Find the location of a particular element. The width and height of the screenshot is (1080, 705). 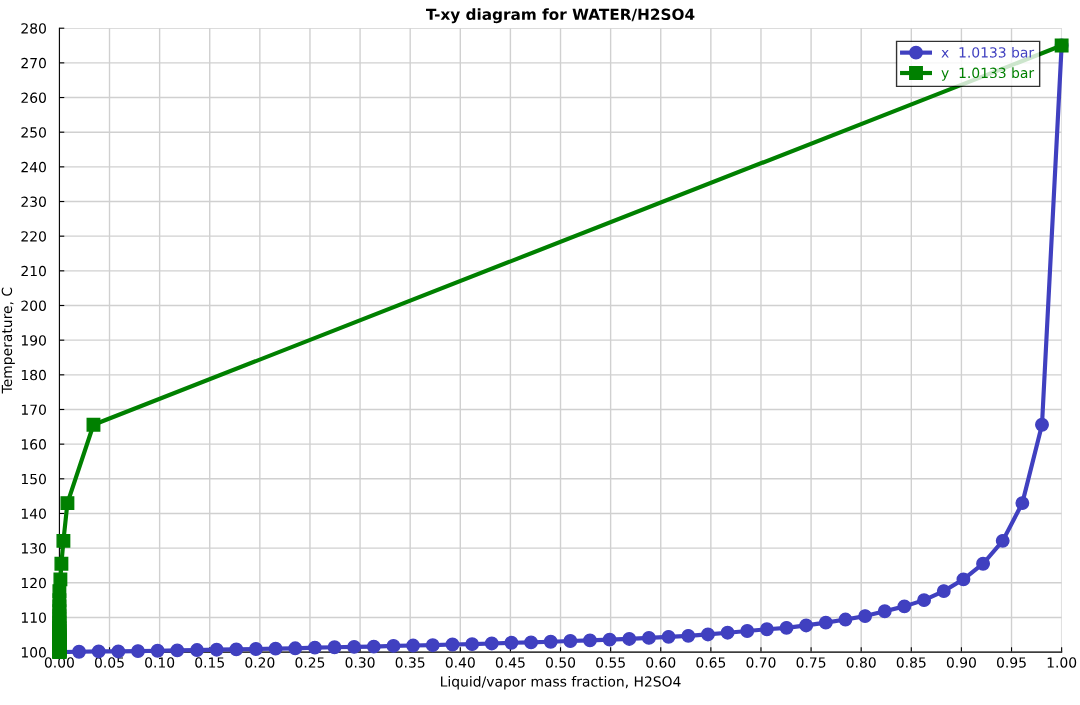

x-tick-label: 0.40 is located at coordinates (460, 662).